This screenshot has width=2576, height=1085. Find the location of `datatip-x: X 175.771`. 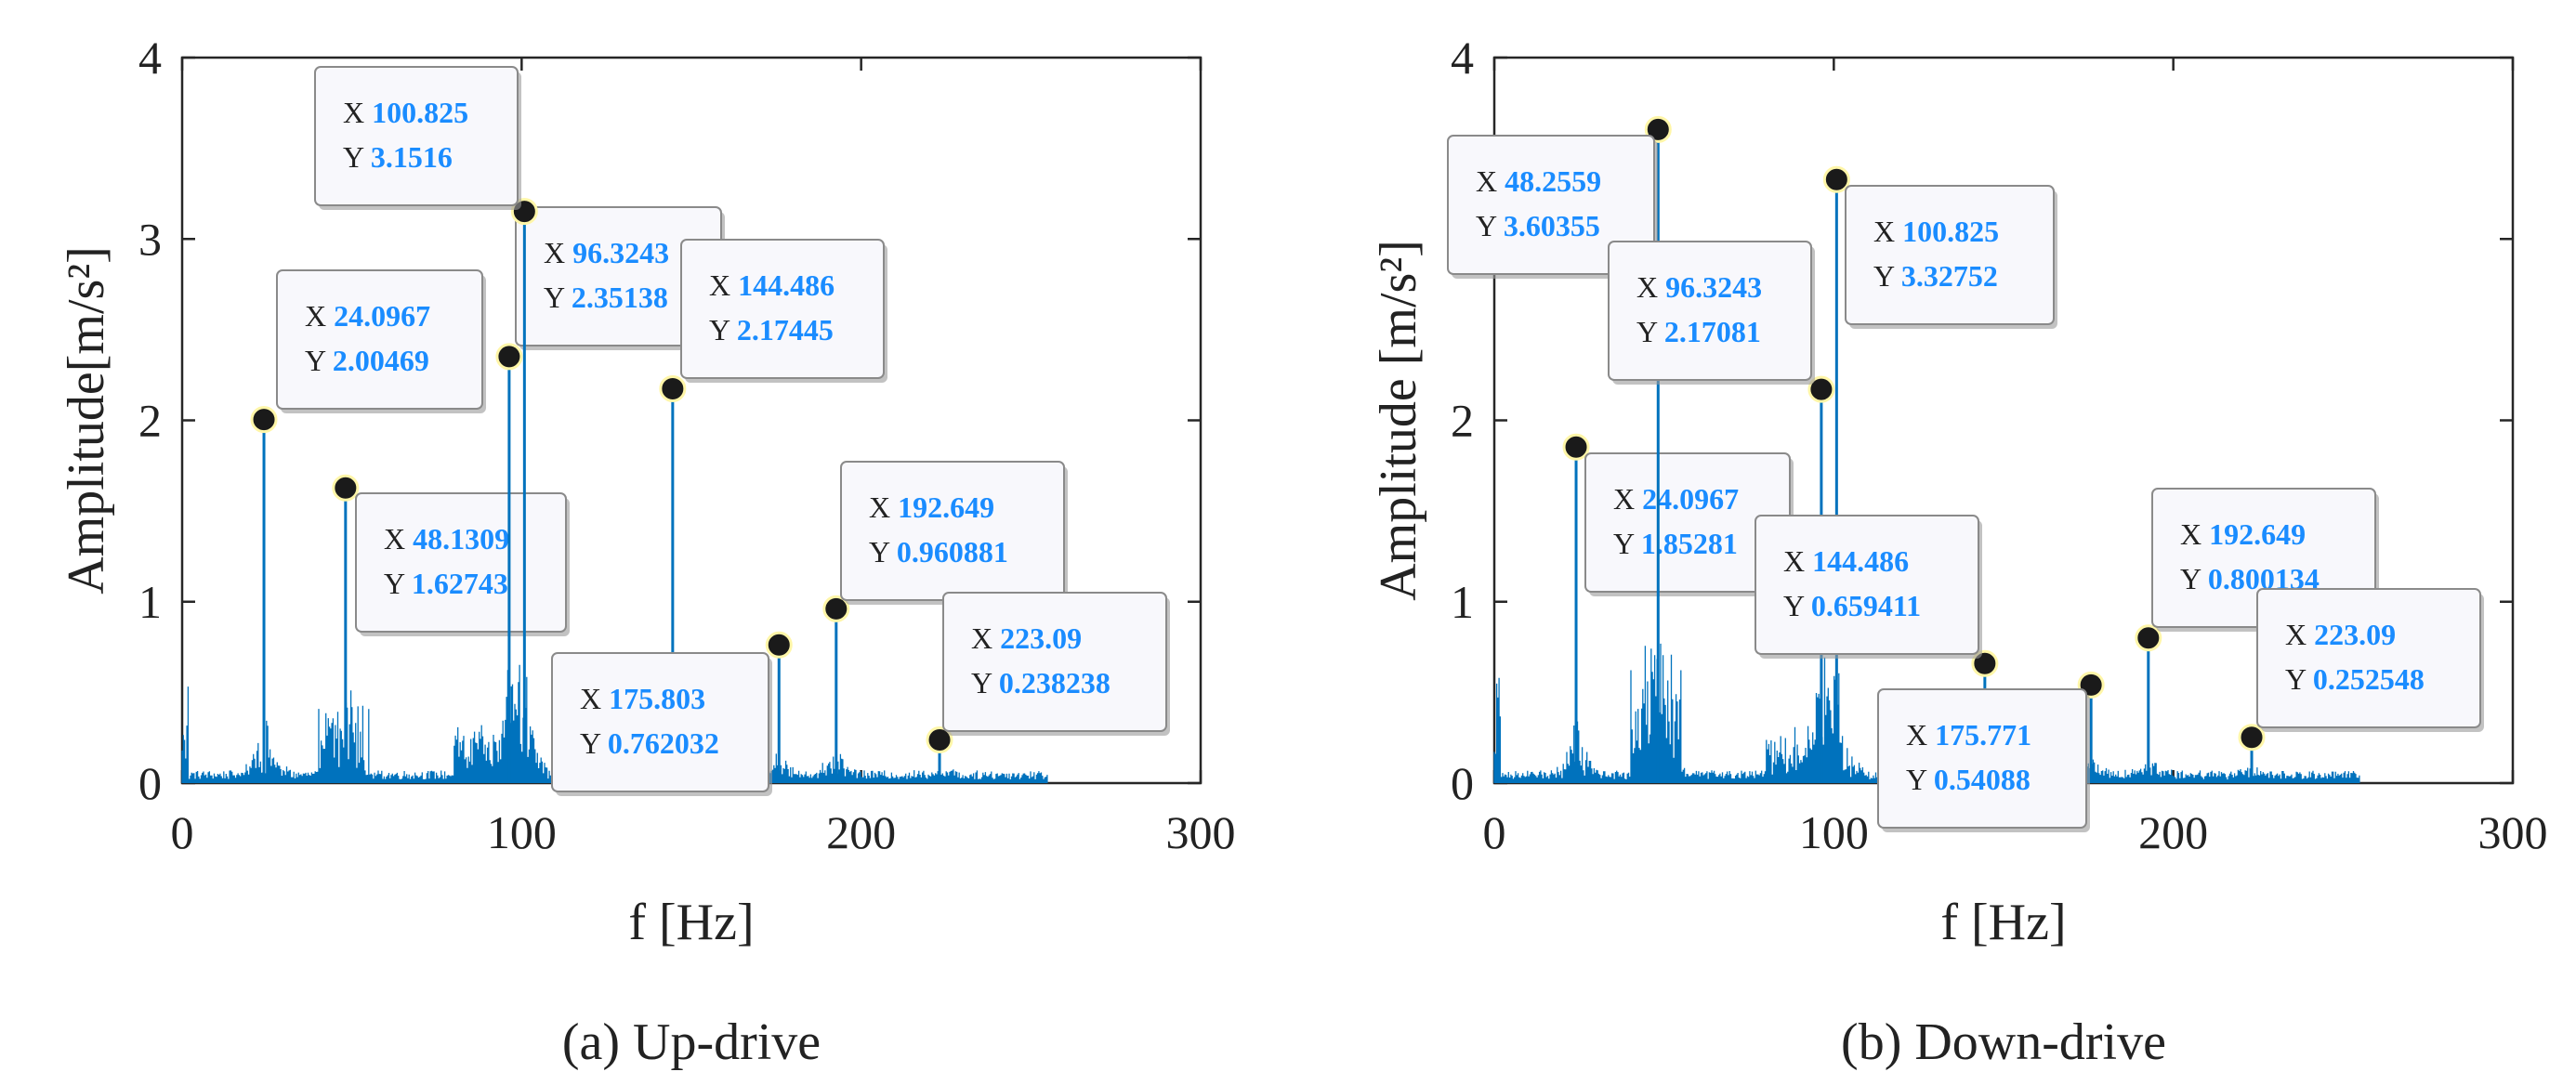

datatip-x: X 175.771 is located at coordinates (1968, 735).